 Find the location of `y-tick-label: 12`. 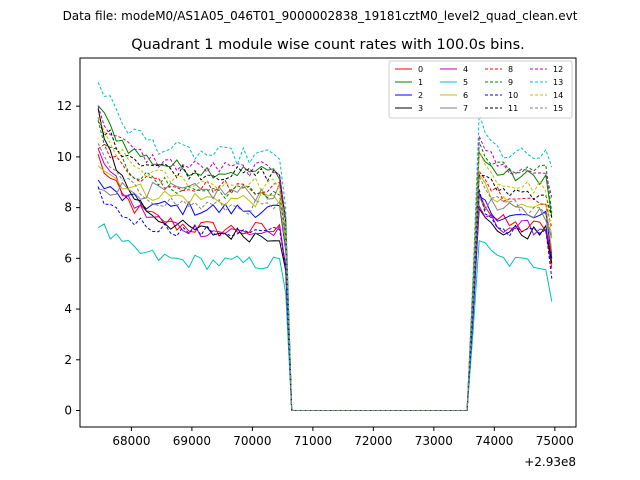

y-tick-label: 12 is located at coordinates (64, 106).